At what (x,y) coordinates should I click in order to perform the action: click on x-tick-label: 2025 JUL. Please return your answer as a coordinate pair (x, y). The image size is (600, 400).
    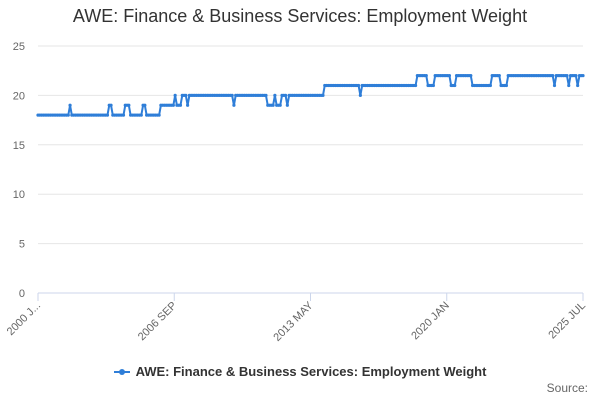
    Looking at the image, I should click on (567, 321).